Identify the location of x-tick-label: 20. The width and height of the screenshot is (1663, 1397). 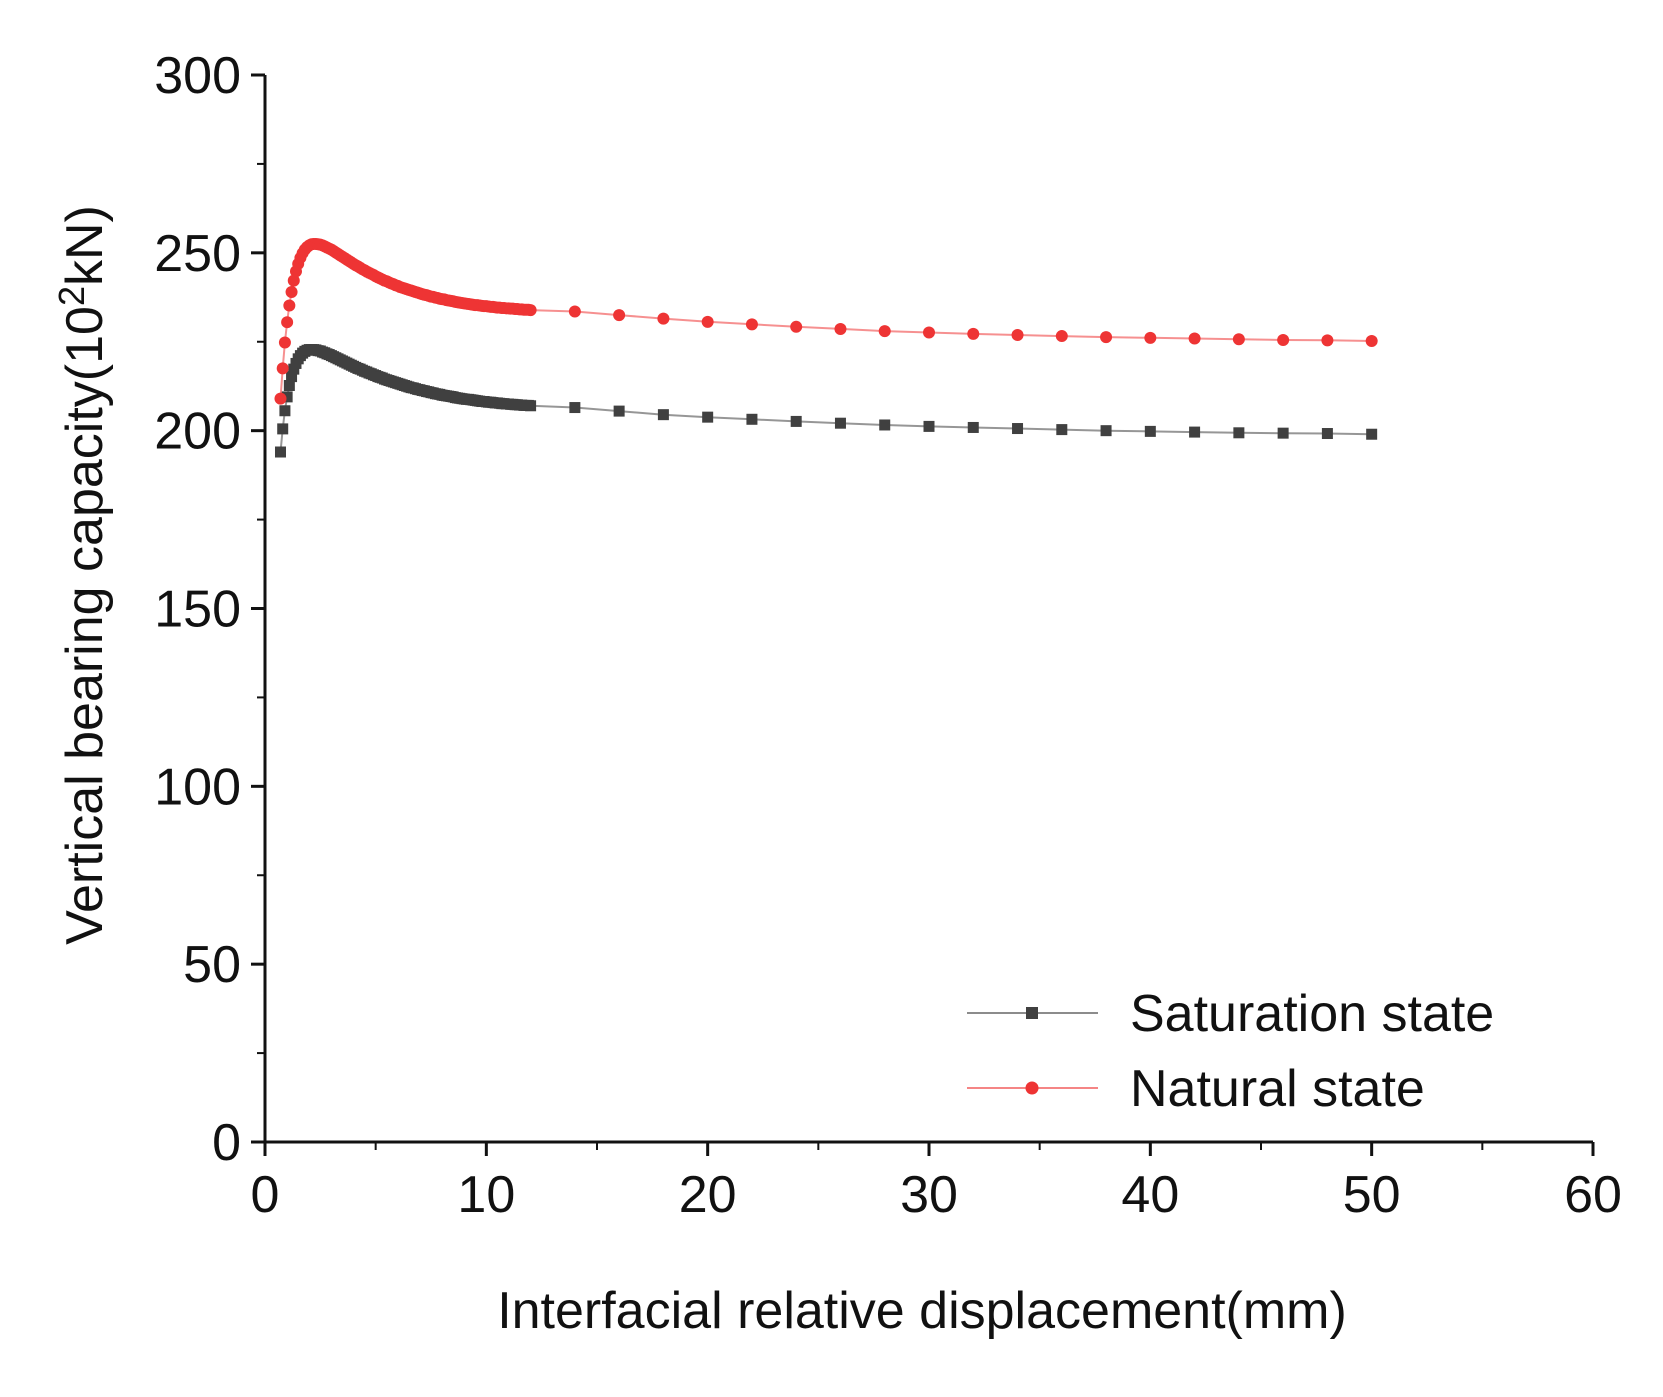
(708, 1195).